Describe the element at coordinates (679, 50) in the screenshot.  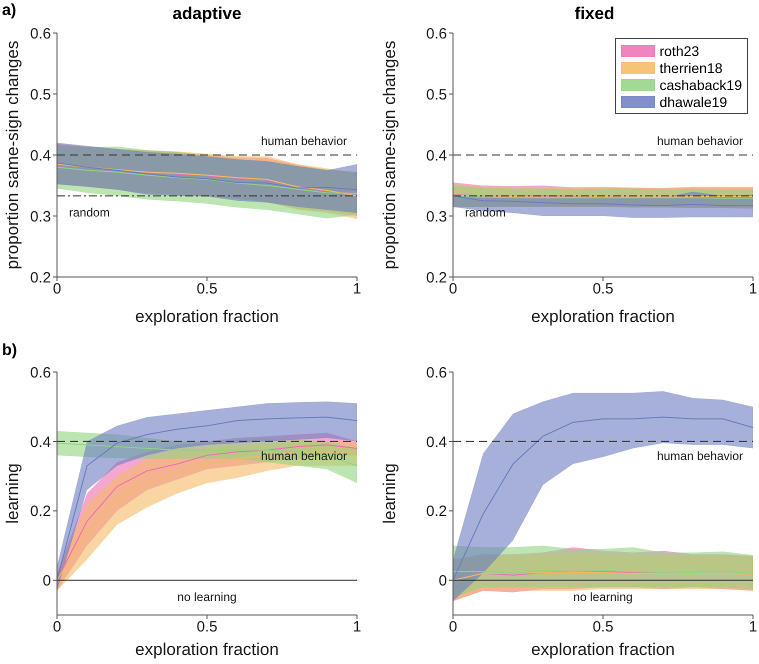
I see `legend-label: roth23` at that location.